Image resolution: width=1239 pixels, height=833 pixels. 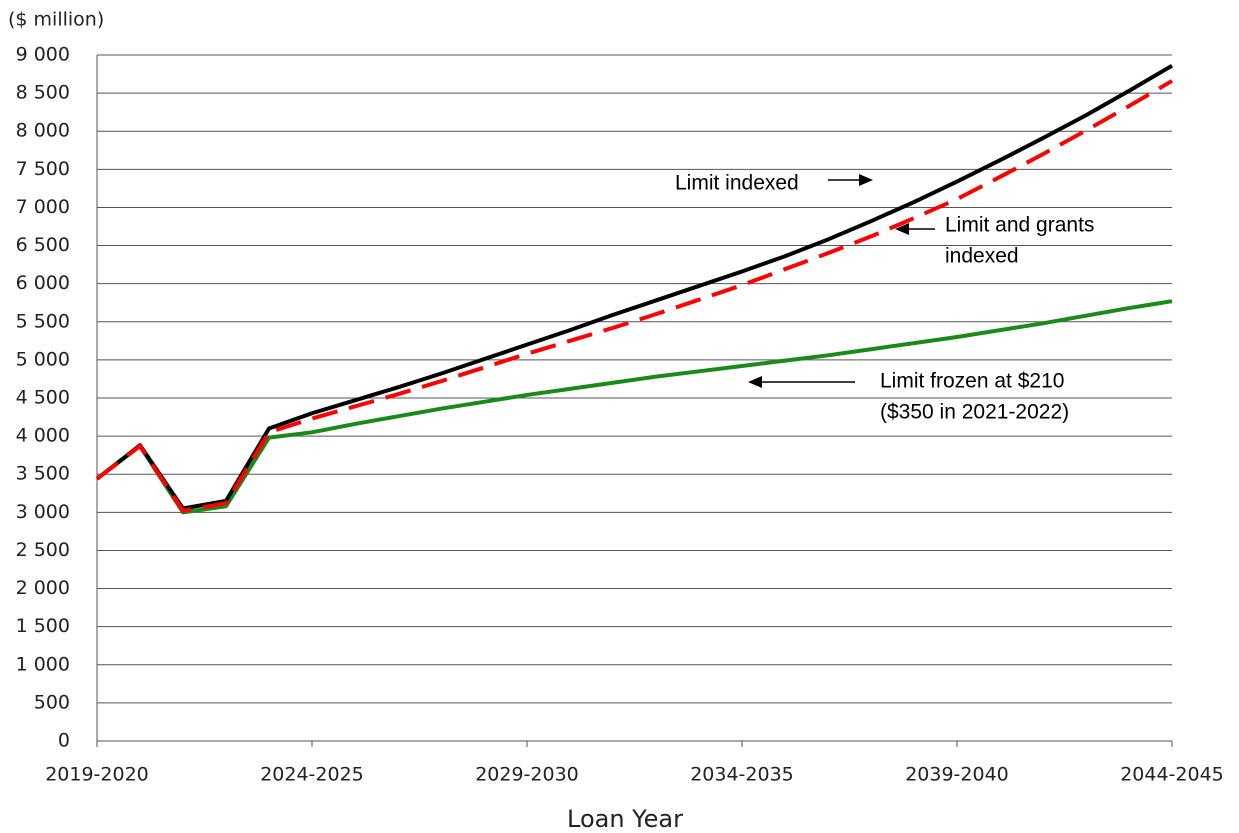 What do you see at coordinates (43, 321) in the screenshot?
I see `y-tick-label: 5 500` at bounding box center [43, 321].